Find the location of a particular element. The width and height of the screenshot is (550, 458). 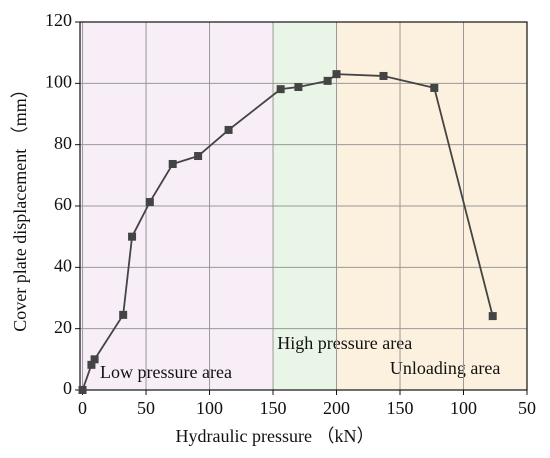

region-label: Unloading area is located at coordinates (445, 368).